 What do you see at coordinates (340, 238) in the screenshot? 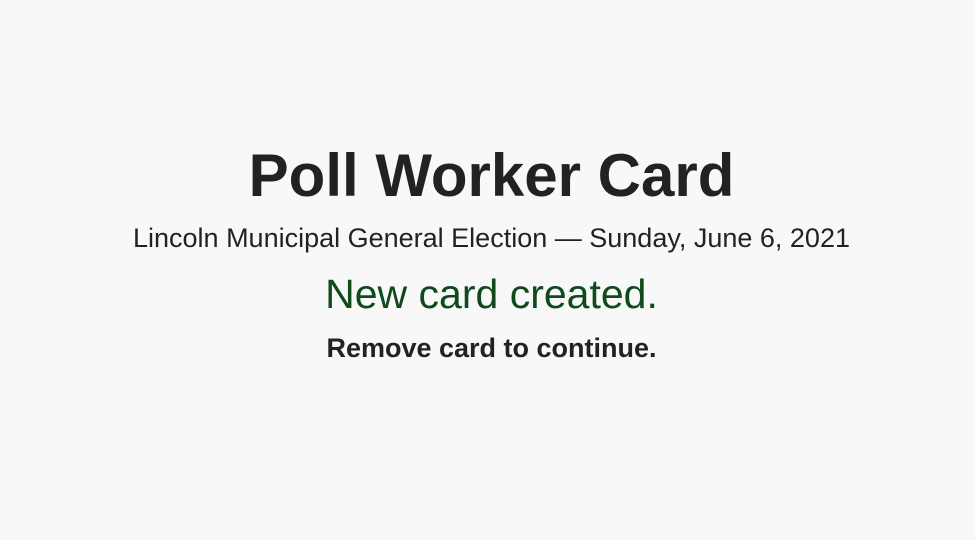
I see `election-title: Lincoln Municipal General Election` at bounding box center [340, 238].